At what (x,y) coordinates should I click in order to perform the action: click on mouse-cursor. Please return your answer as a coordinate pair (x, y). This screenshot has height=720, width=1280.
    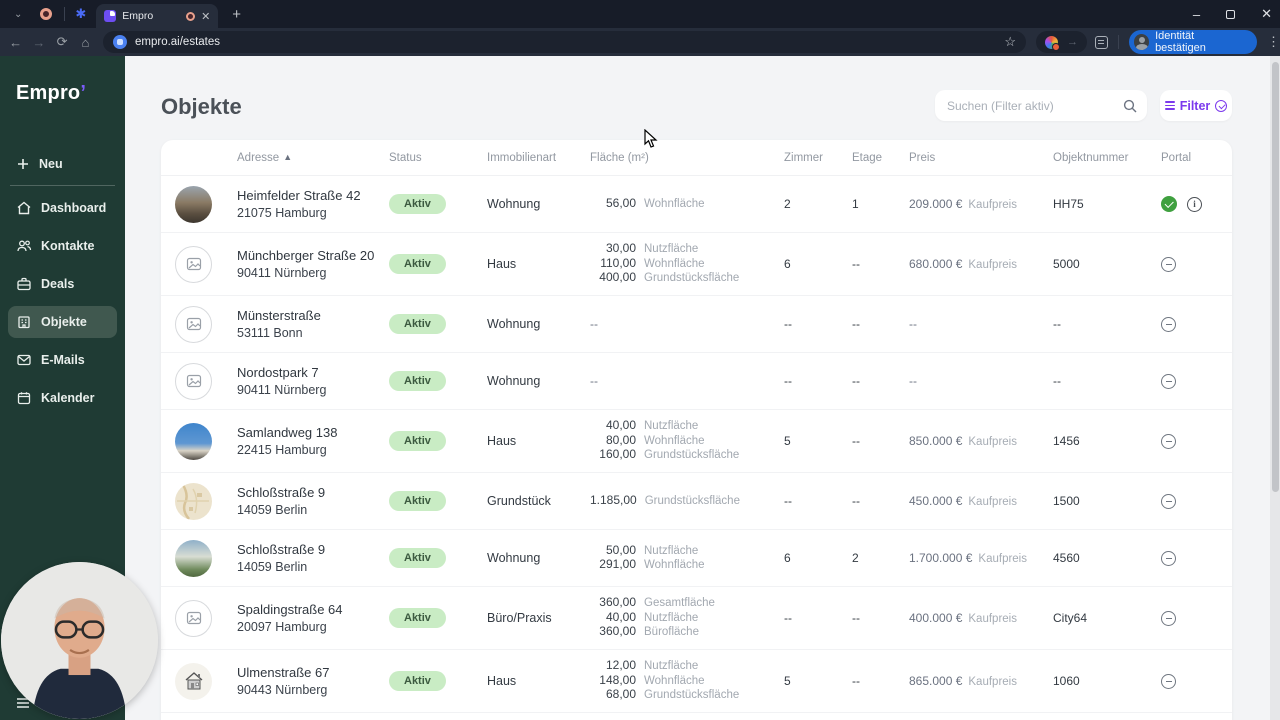
    Looking at the image, I should click on (651, 138).